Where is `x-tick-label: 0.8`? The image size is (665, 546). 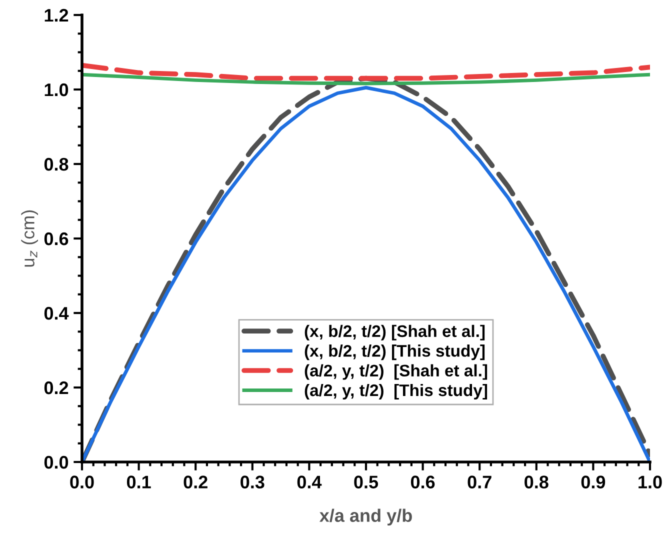 x-tick-label: 0.8 is located at coordinates (536, 482).